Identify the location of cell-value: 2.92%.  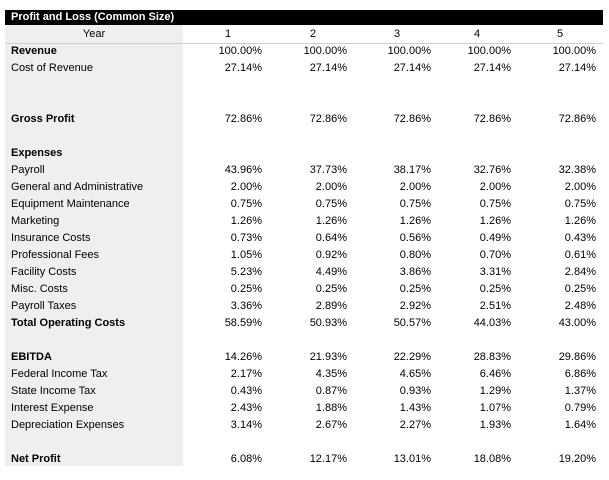
(415, 306).